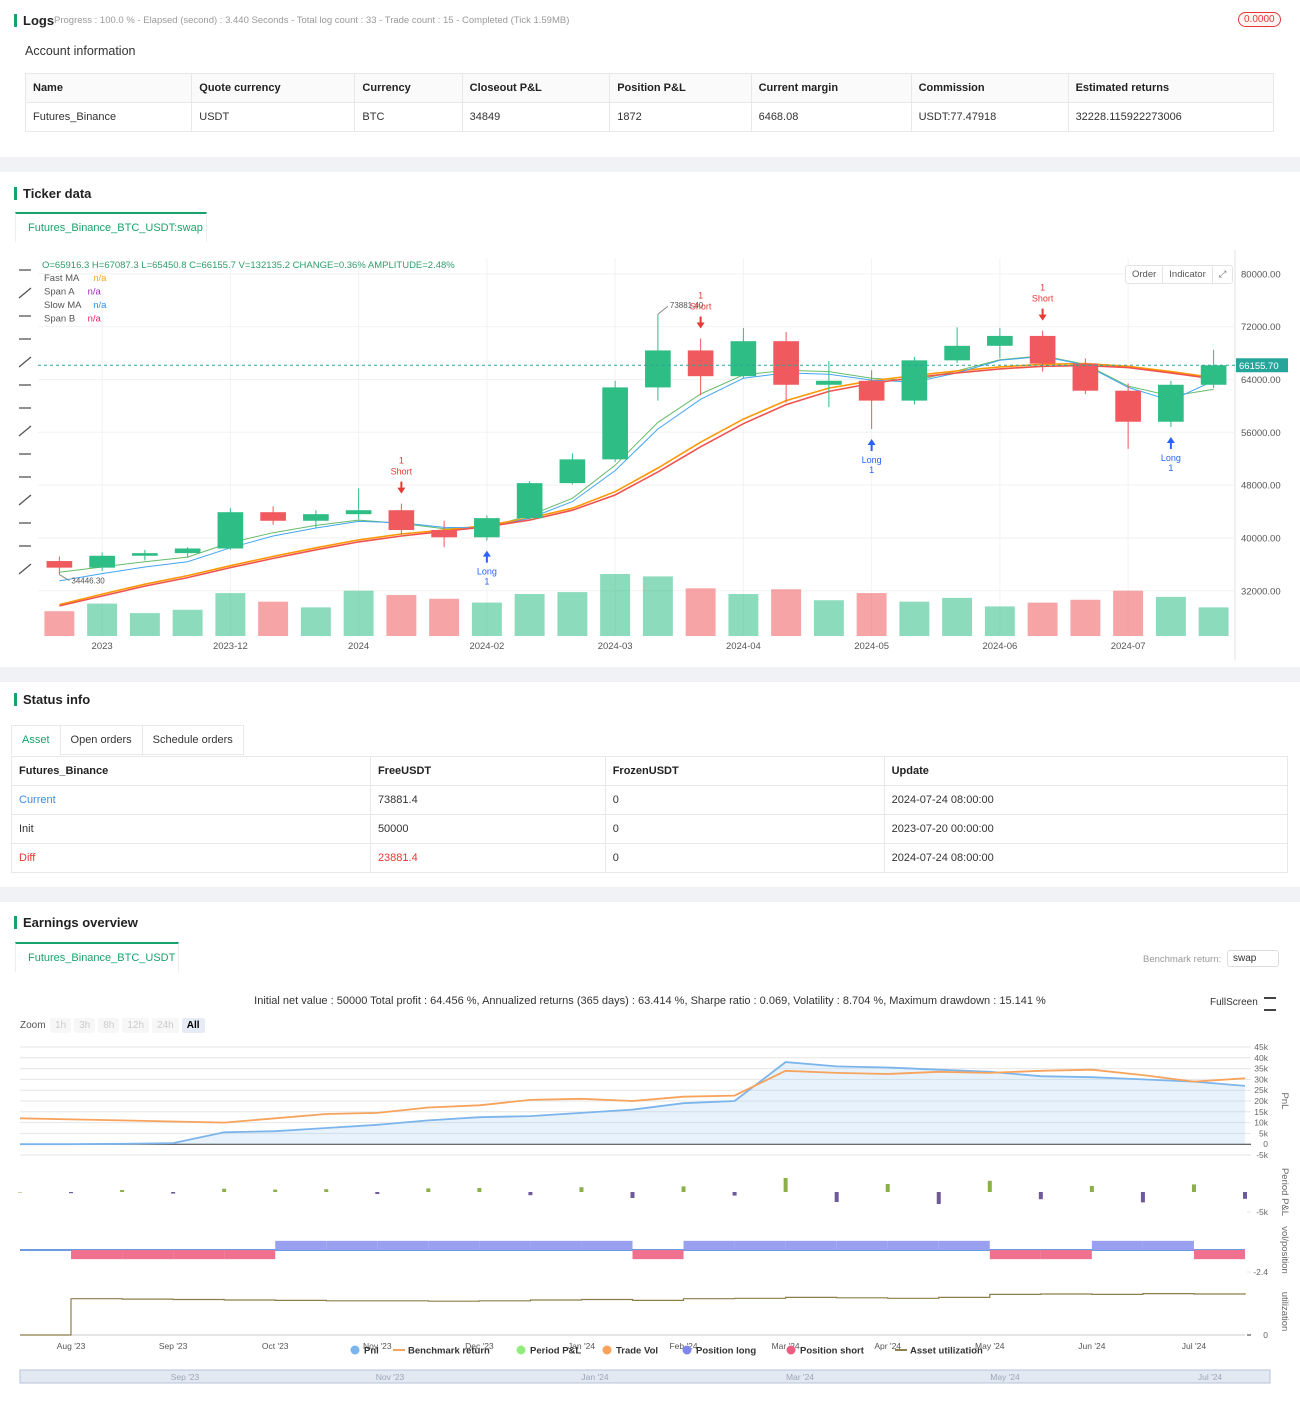  What do you see at coordinates (111, 227) in the screenshot?
I see `ticker-tab: Futures_Binance_BTC_USDT:swap` at bounding box center [111, 227].